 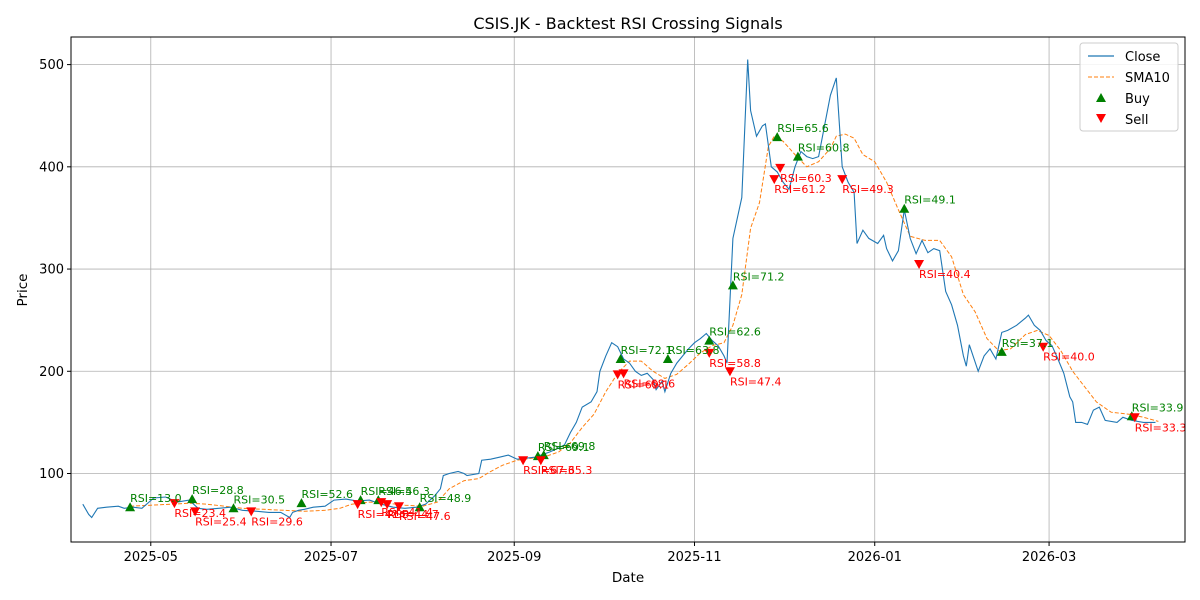 What do you see at coordinates (806, 178) in the screenshot?
I see `sell-rsi-label: RSI=60.3` at bounding box center [806, 178].